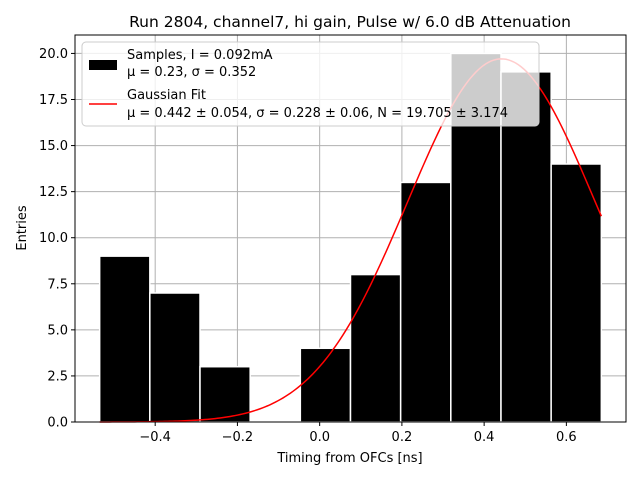  What do you see at coordinates (53, 192) in the screenshot?
I see `y-tick-label: 12.5` at bounding box center [53, 192].